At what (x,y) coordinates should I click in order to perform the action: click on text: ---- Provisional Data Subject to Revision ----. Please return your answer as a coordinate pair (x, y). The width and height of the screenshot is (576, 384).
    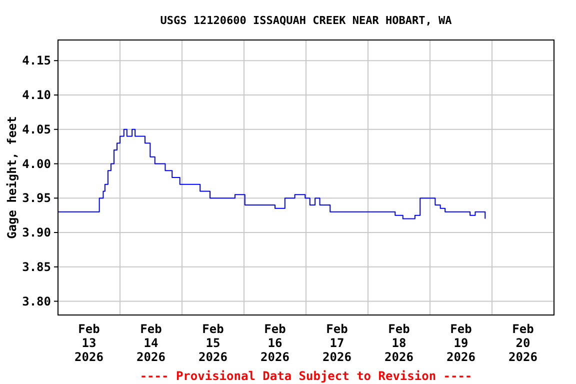
    Looking at the image, I should click on (306, 376).